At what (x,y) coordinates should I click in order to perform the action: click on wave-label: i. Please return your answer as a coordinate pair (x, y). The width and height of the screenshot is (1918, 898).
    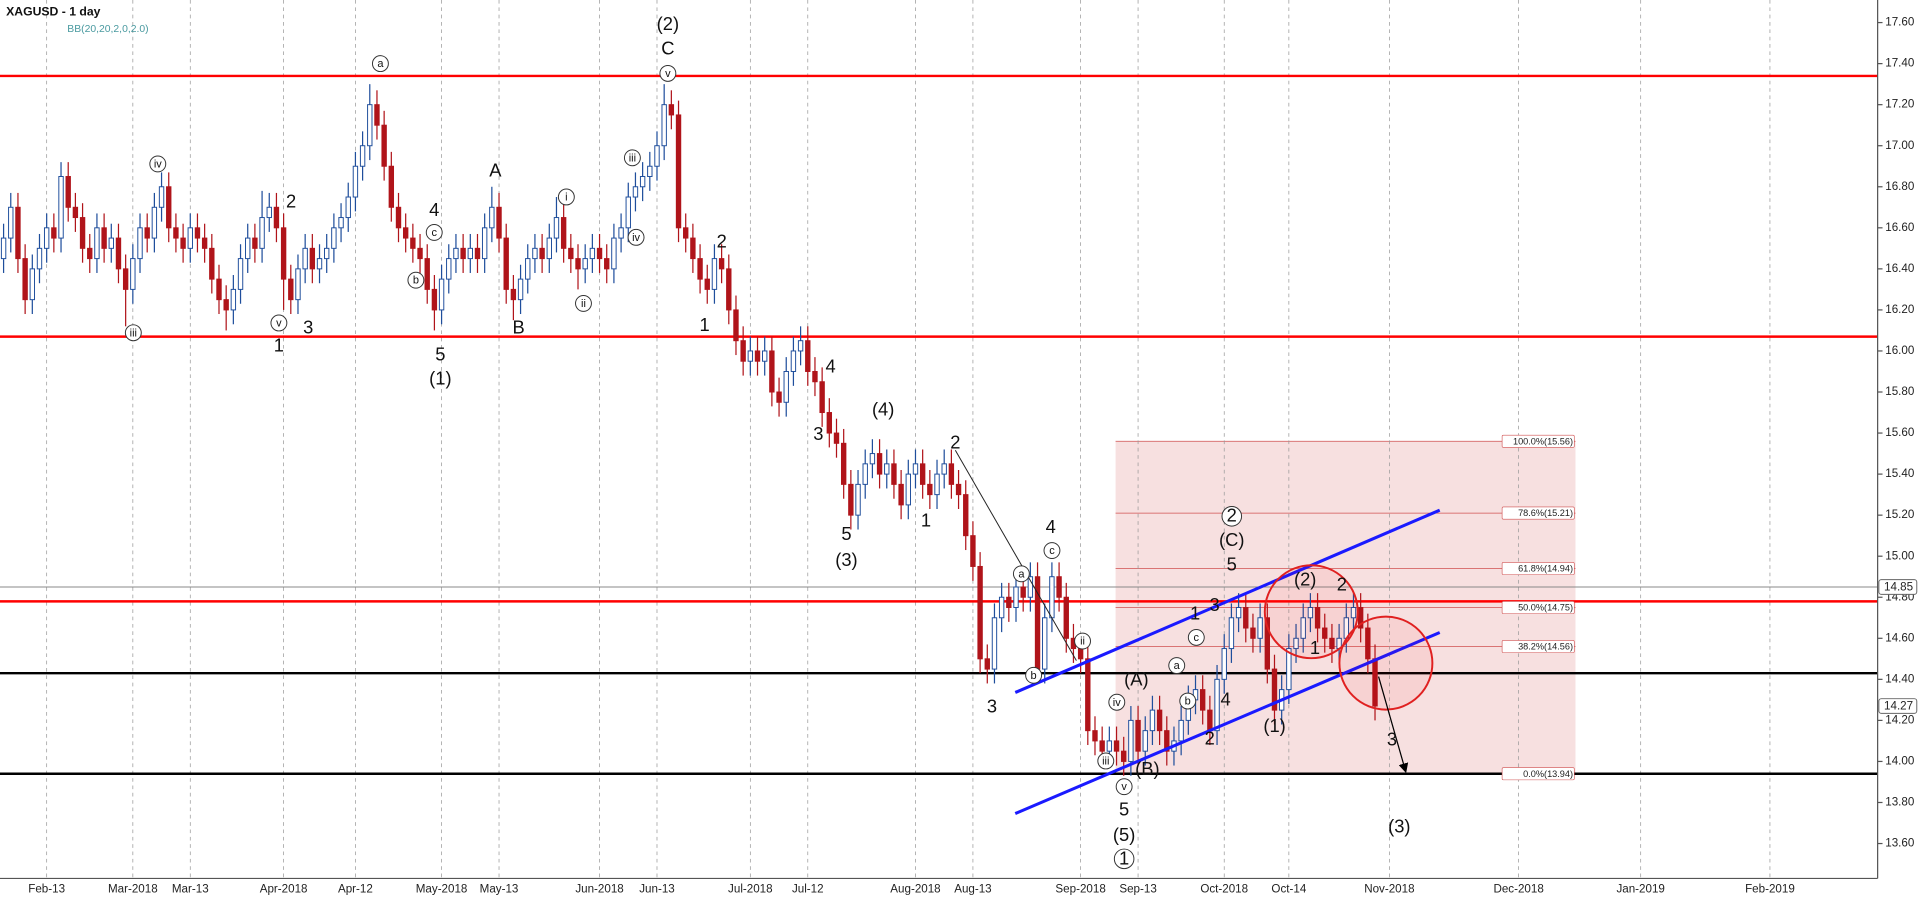
    Looking at the image, I should click on (566, 197).